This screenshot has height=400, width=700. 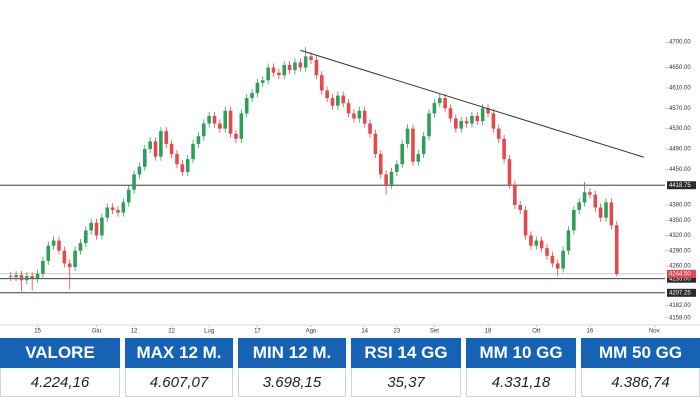 I want to click on stats-column: MM 50 GG 4.386,74, so click(x=640, y=369).